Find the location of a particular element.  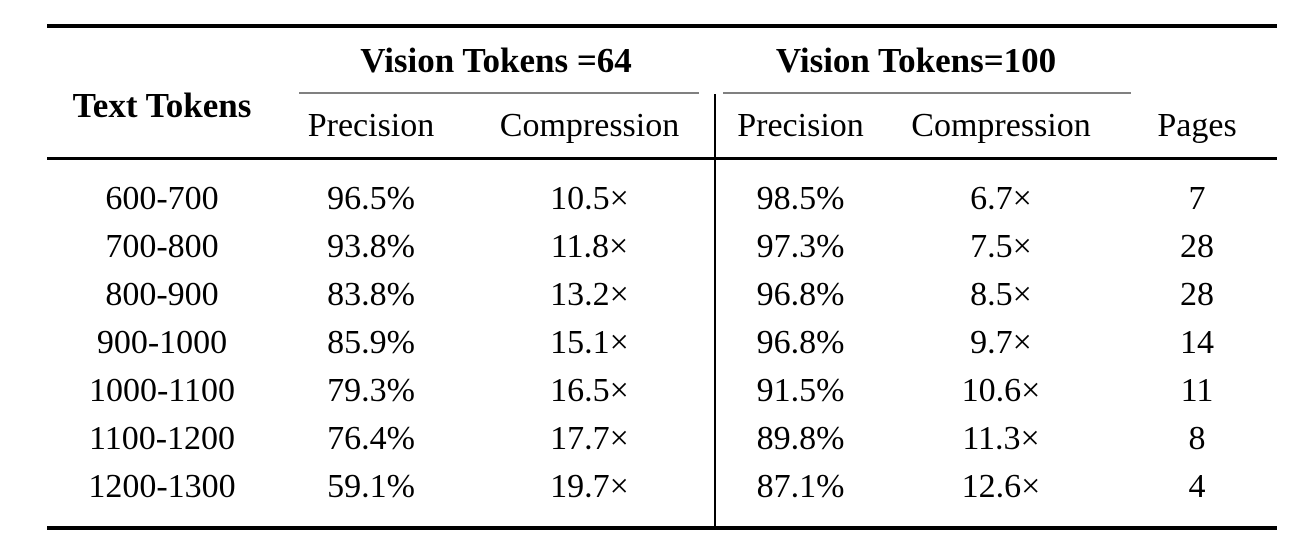

cell-compression-64: 19.7× is located at coordinates (591, 495).